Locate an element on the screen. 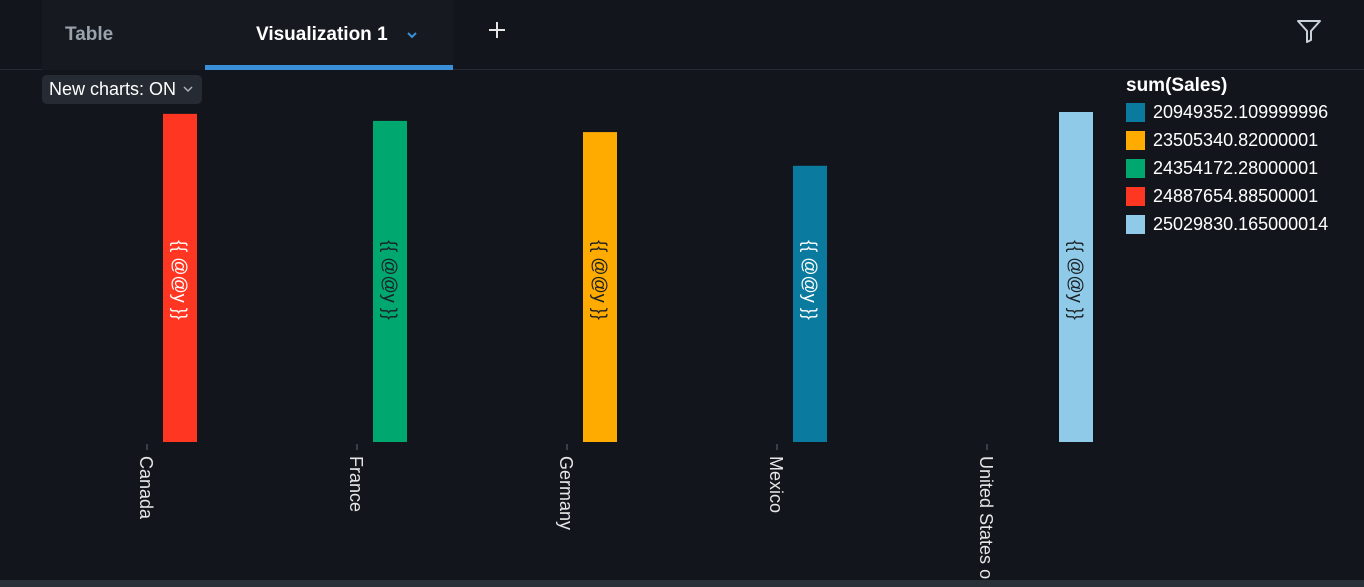 This screenshot has height=587, width=1364. legend-item: 24887654.88500001 is located at coordinates (1241, 196).